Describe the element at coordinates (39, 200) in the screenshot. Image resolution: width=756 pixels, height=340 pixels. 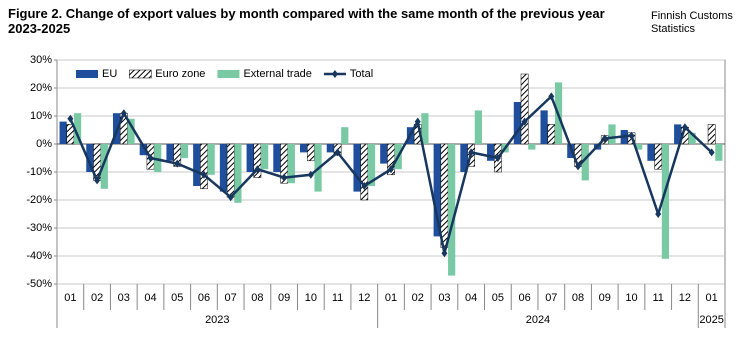
I see `y-tick-label: -20%` at that location.